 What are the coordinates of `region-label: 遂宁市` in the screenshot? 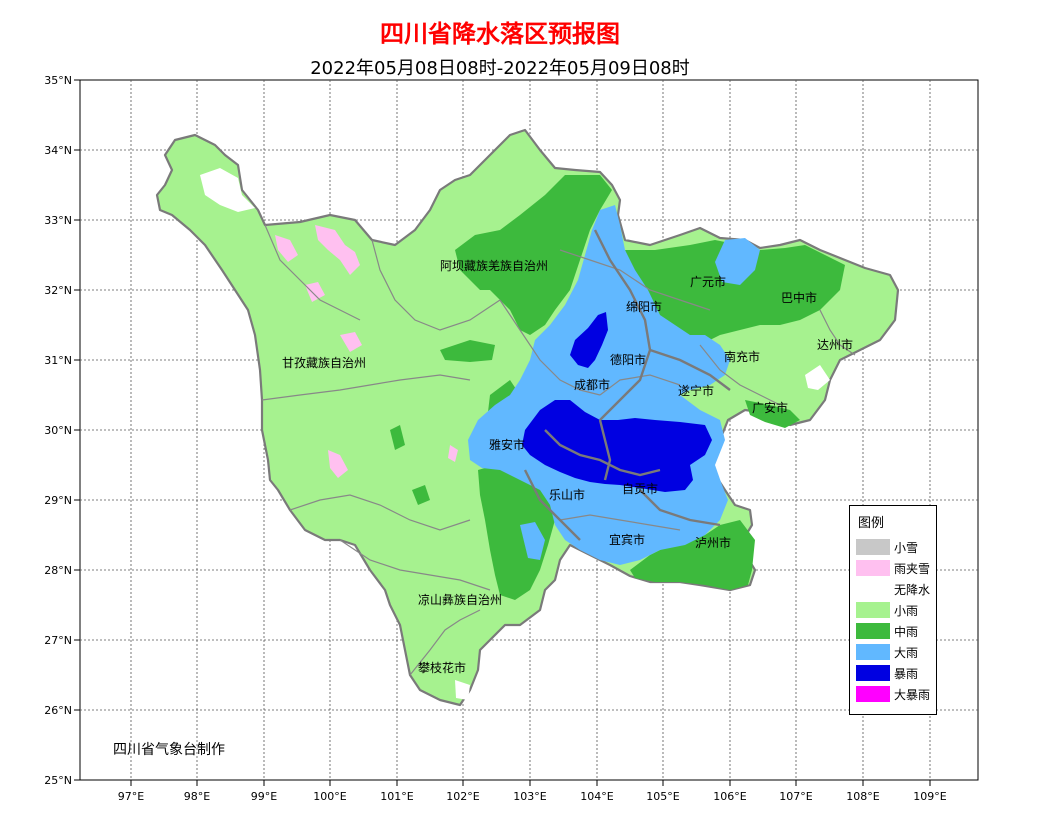 It's located at (696, 390).